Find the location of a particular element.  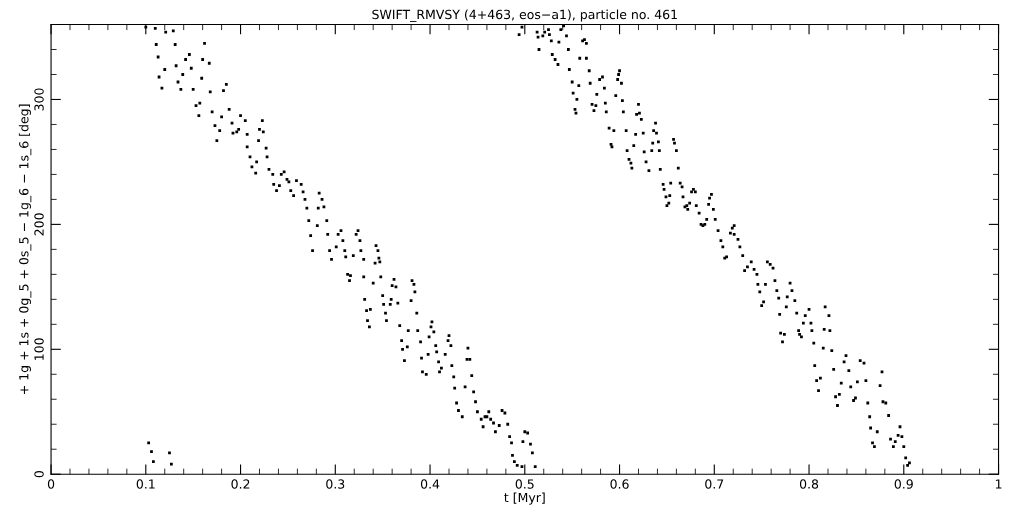

x-tick-label: 0.4 is located at coordinates (430, 484).